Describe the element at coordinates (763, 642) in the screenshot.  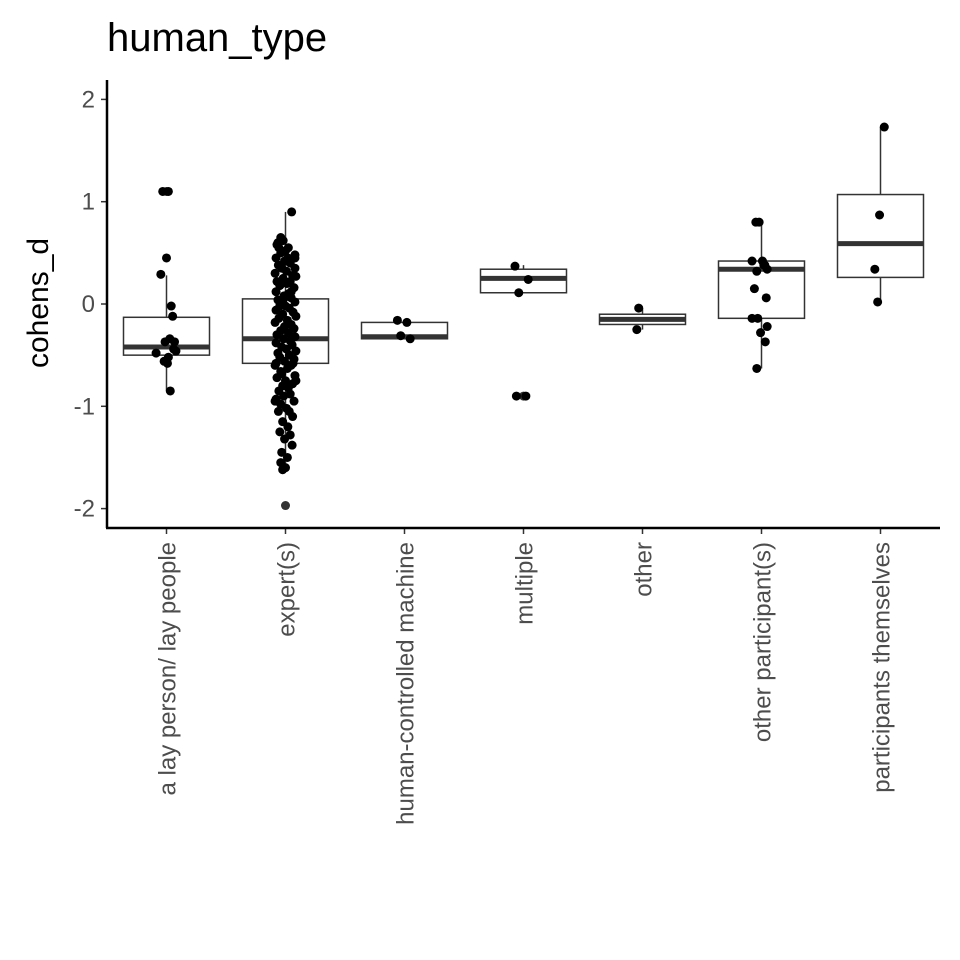
I see `x-tick-label: other participant(s)` at that location.